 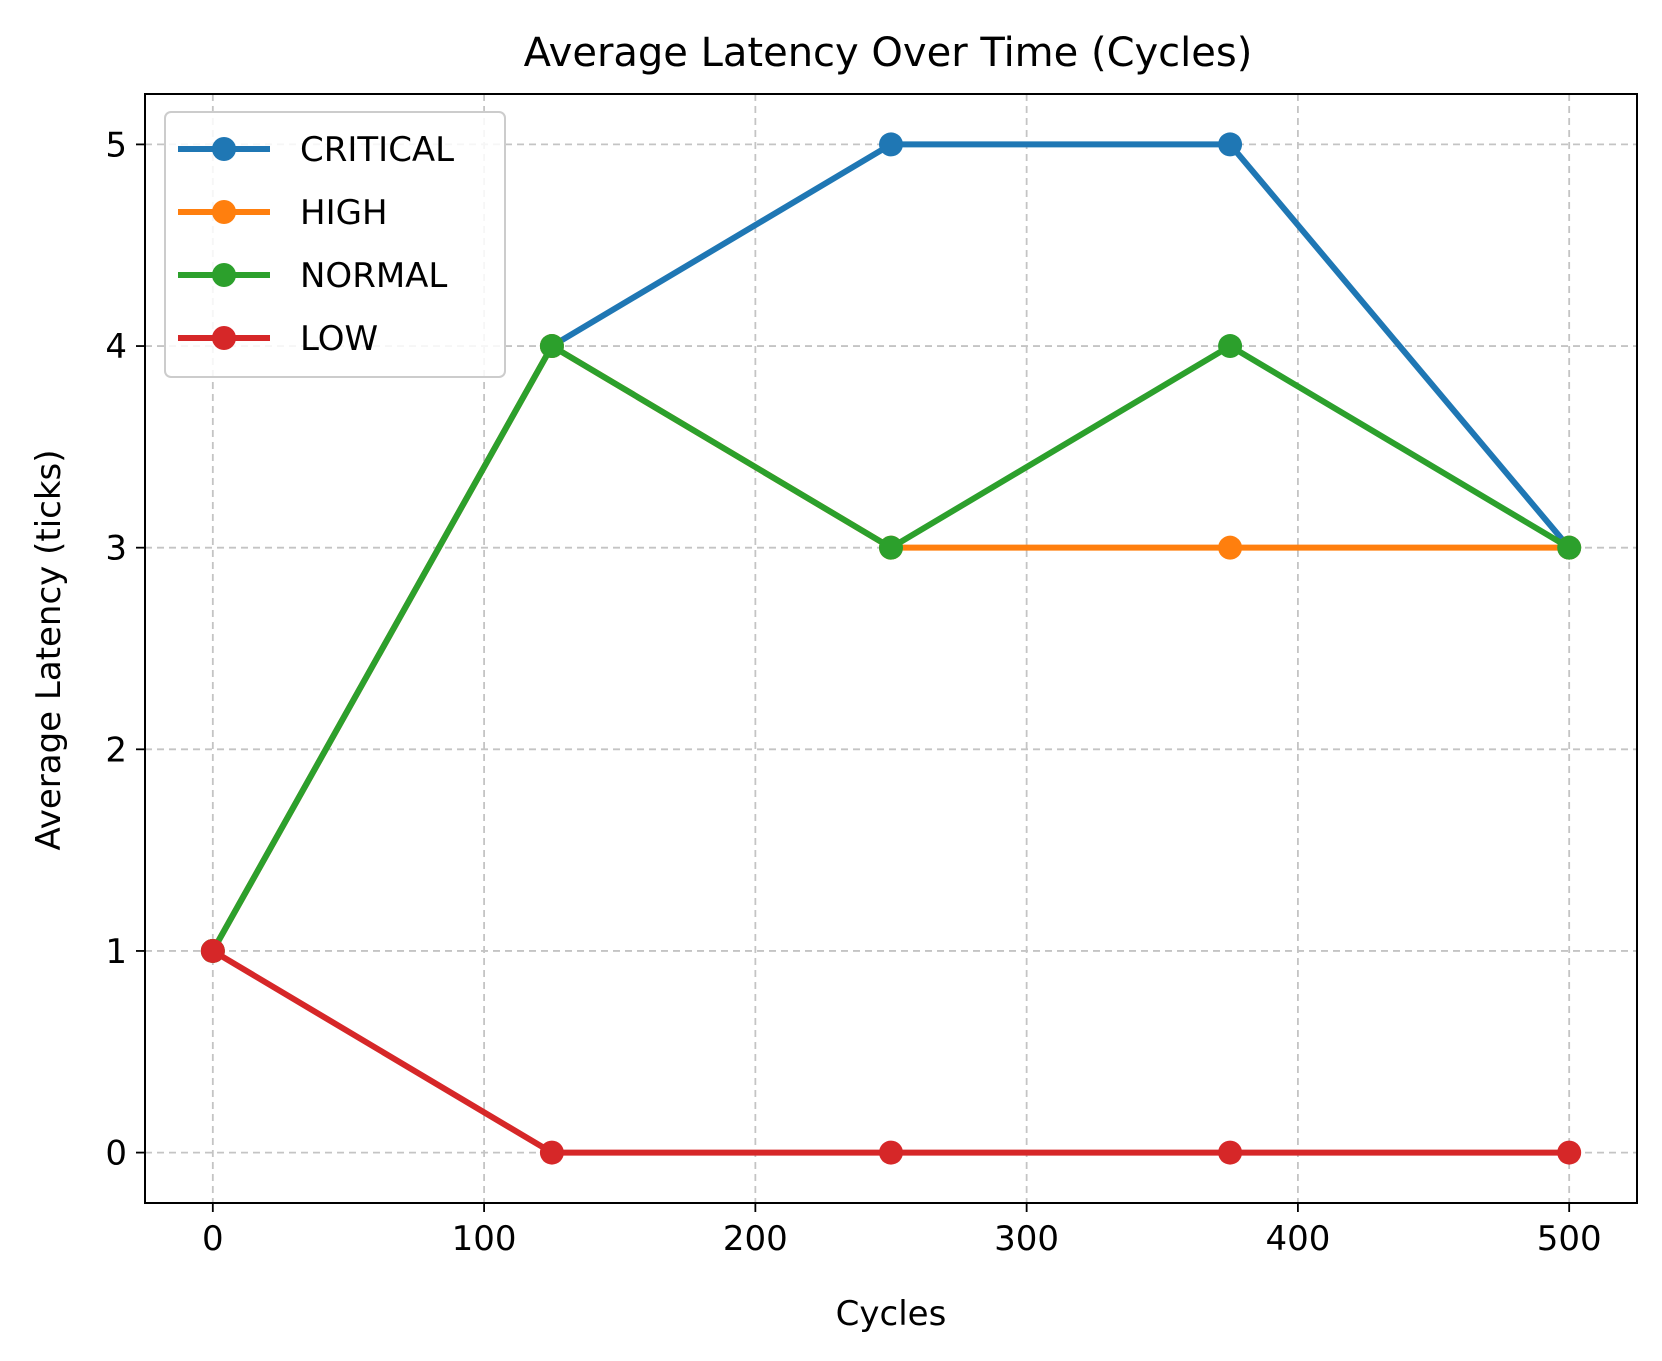 What do you see at coordinates (224, 338) in the screenshot?
I see `legend-marker-low` at bounding box center [224, 338].